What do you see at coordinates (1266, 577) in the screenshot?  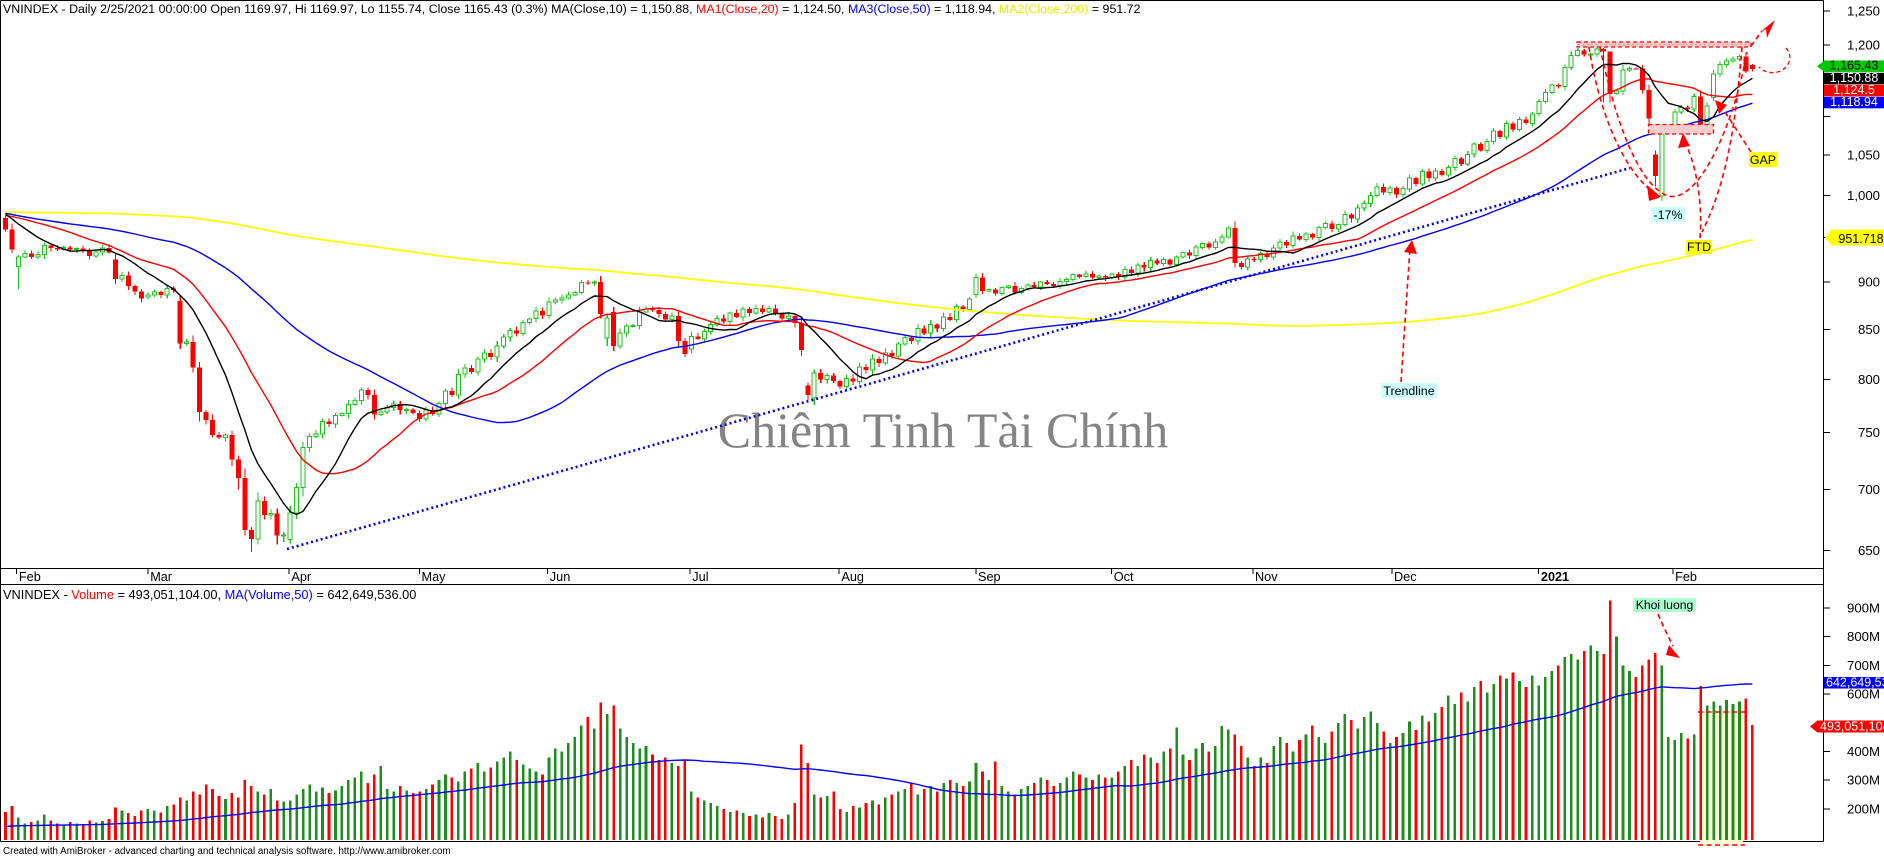 I see `svg-text: Nov` at bounding box center [1266, 577].